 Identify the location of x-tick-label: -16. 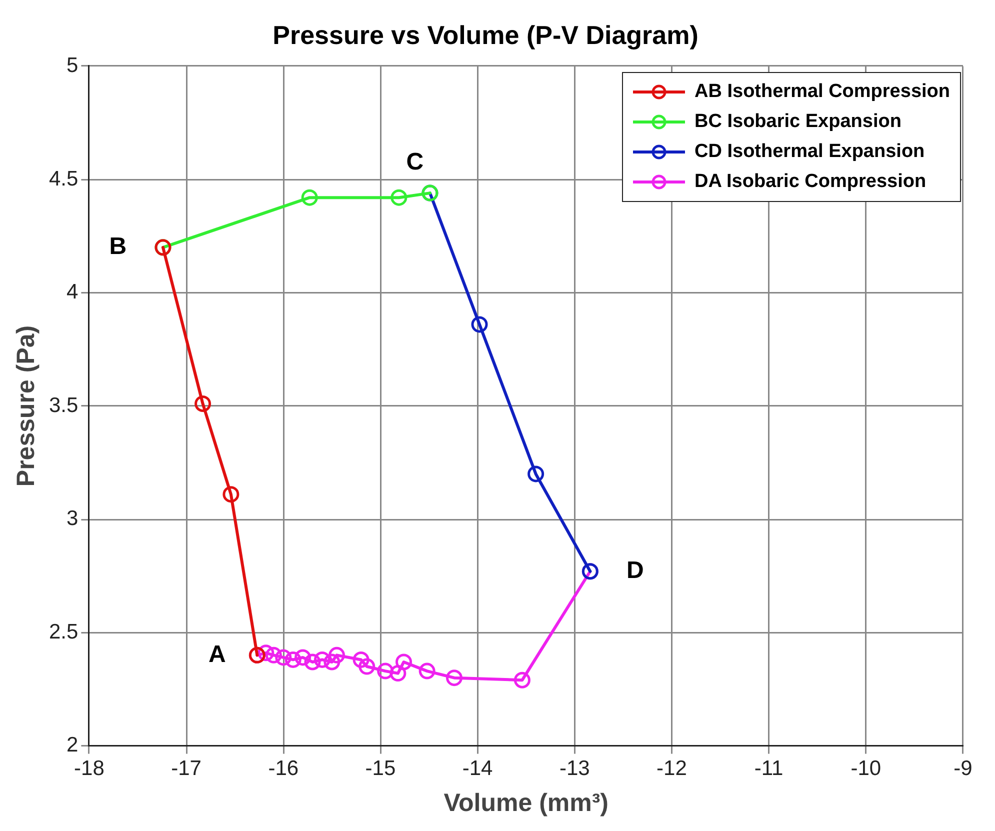
(283, 768).